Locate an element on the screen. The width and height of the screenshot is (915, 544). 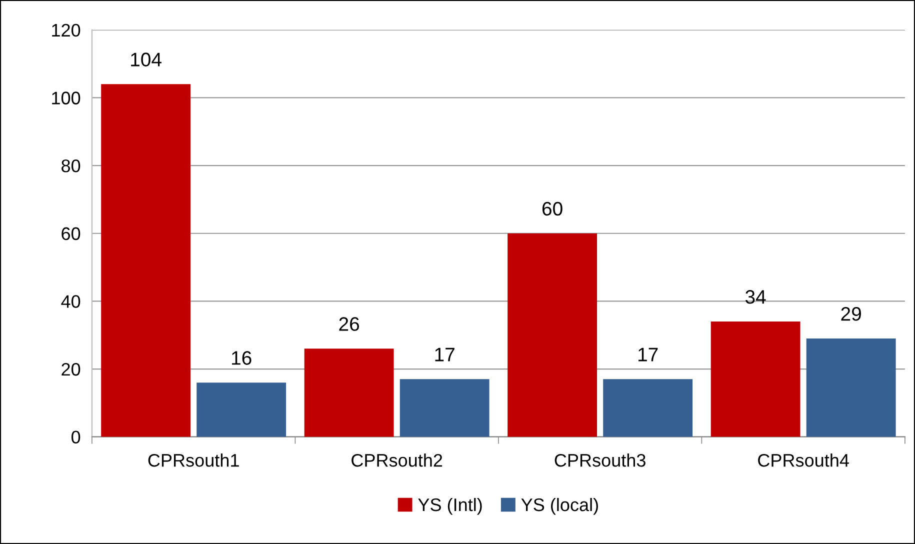
legend-label: YS (Intl) is located at coordinates (450, 506).